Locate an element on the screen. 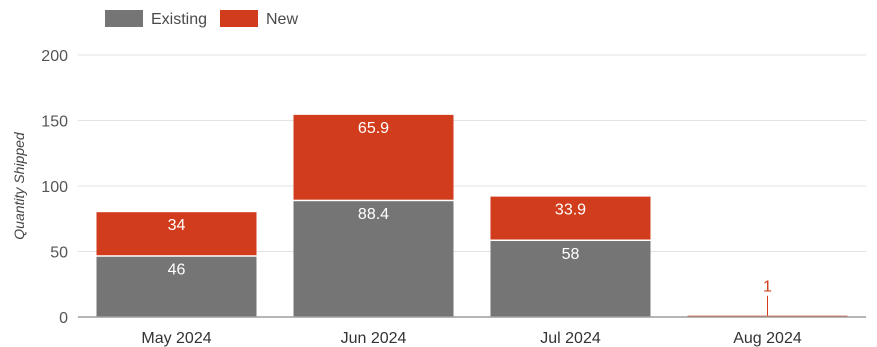  x-tick-label: May 2024 is located at coordinates (176, 338).